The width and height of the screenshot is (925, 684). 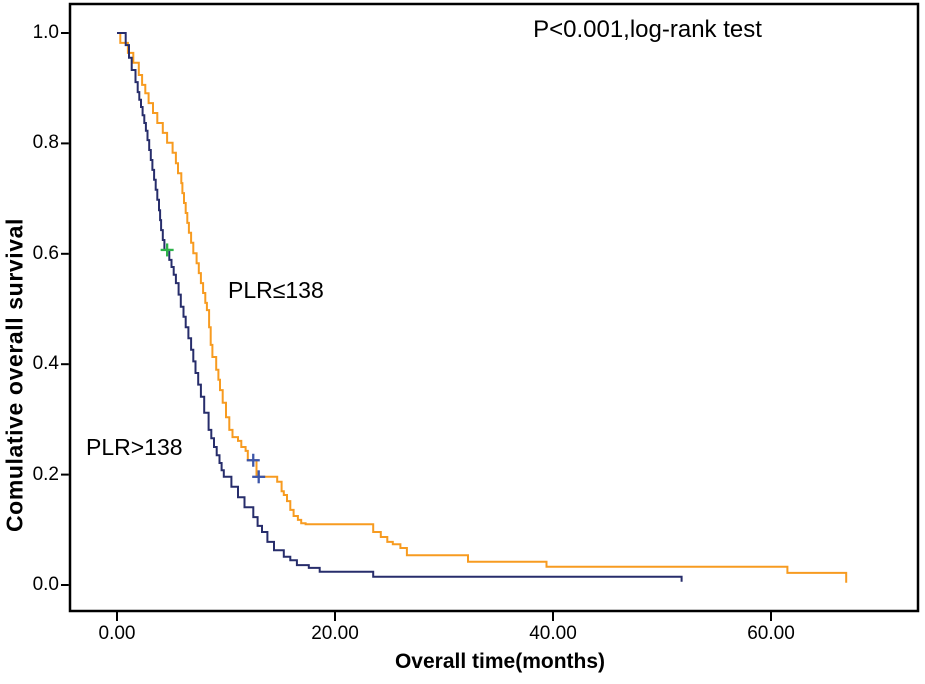 I want to click on curve-label-plr-le-138: PLR≤138, so click(x=276, y=290).